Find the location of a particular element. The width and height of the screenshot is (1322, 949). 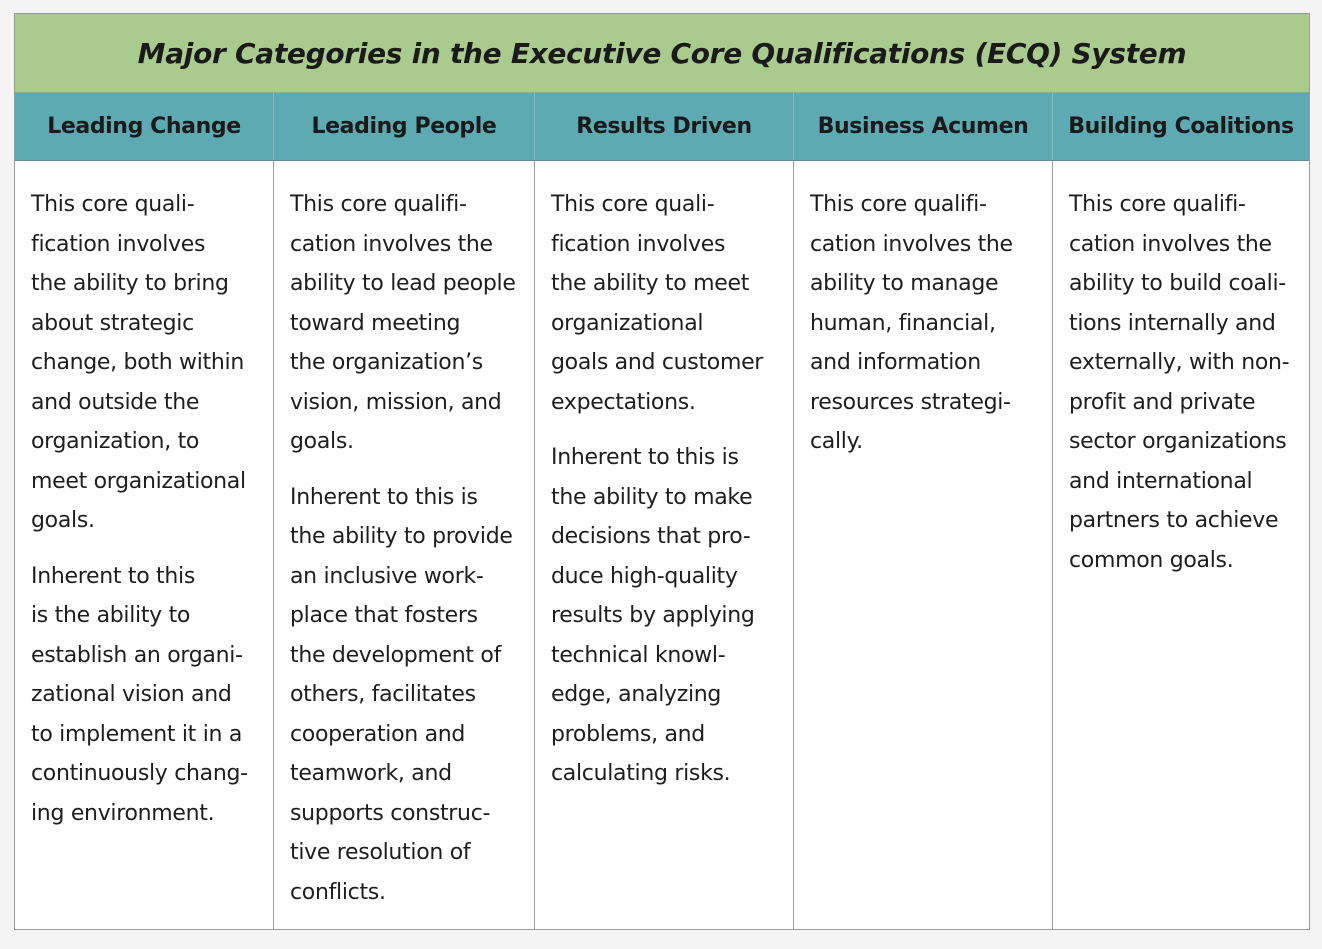

header-leading-change: Leading Change is located at coordinates (144, 126).